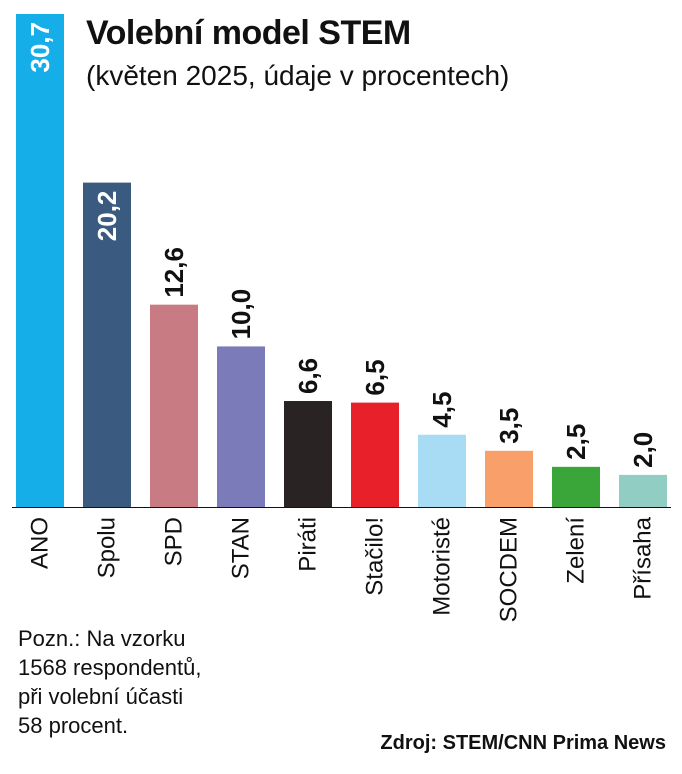 The image size is (682, 774). Describe the element at coordinates (643, 450) in the screenshot. I see `data-label: 2,0` at that location.